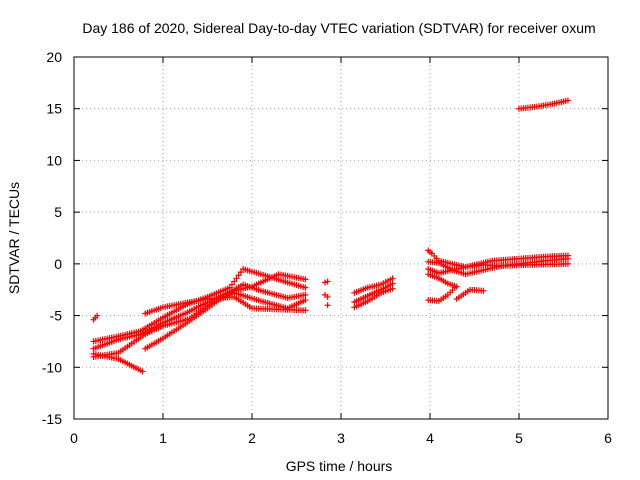 The height and width of the screenshot is (480, 640). Describe the element at coordinates (341, 438) in the screenshot. I see `x-tick-label: 3` at that location.